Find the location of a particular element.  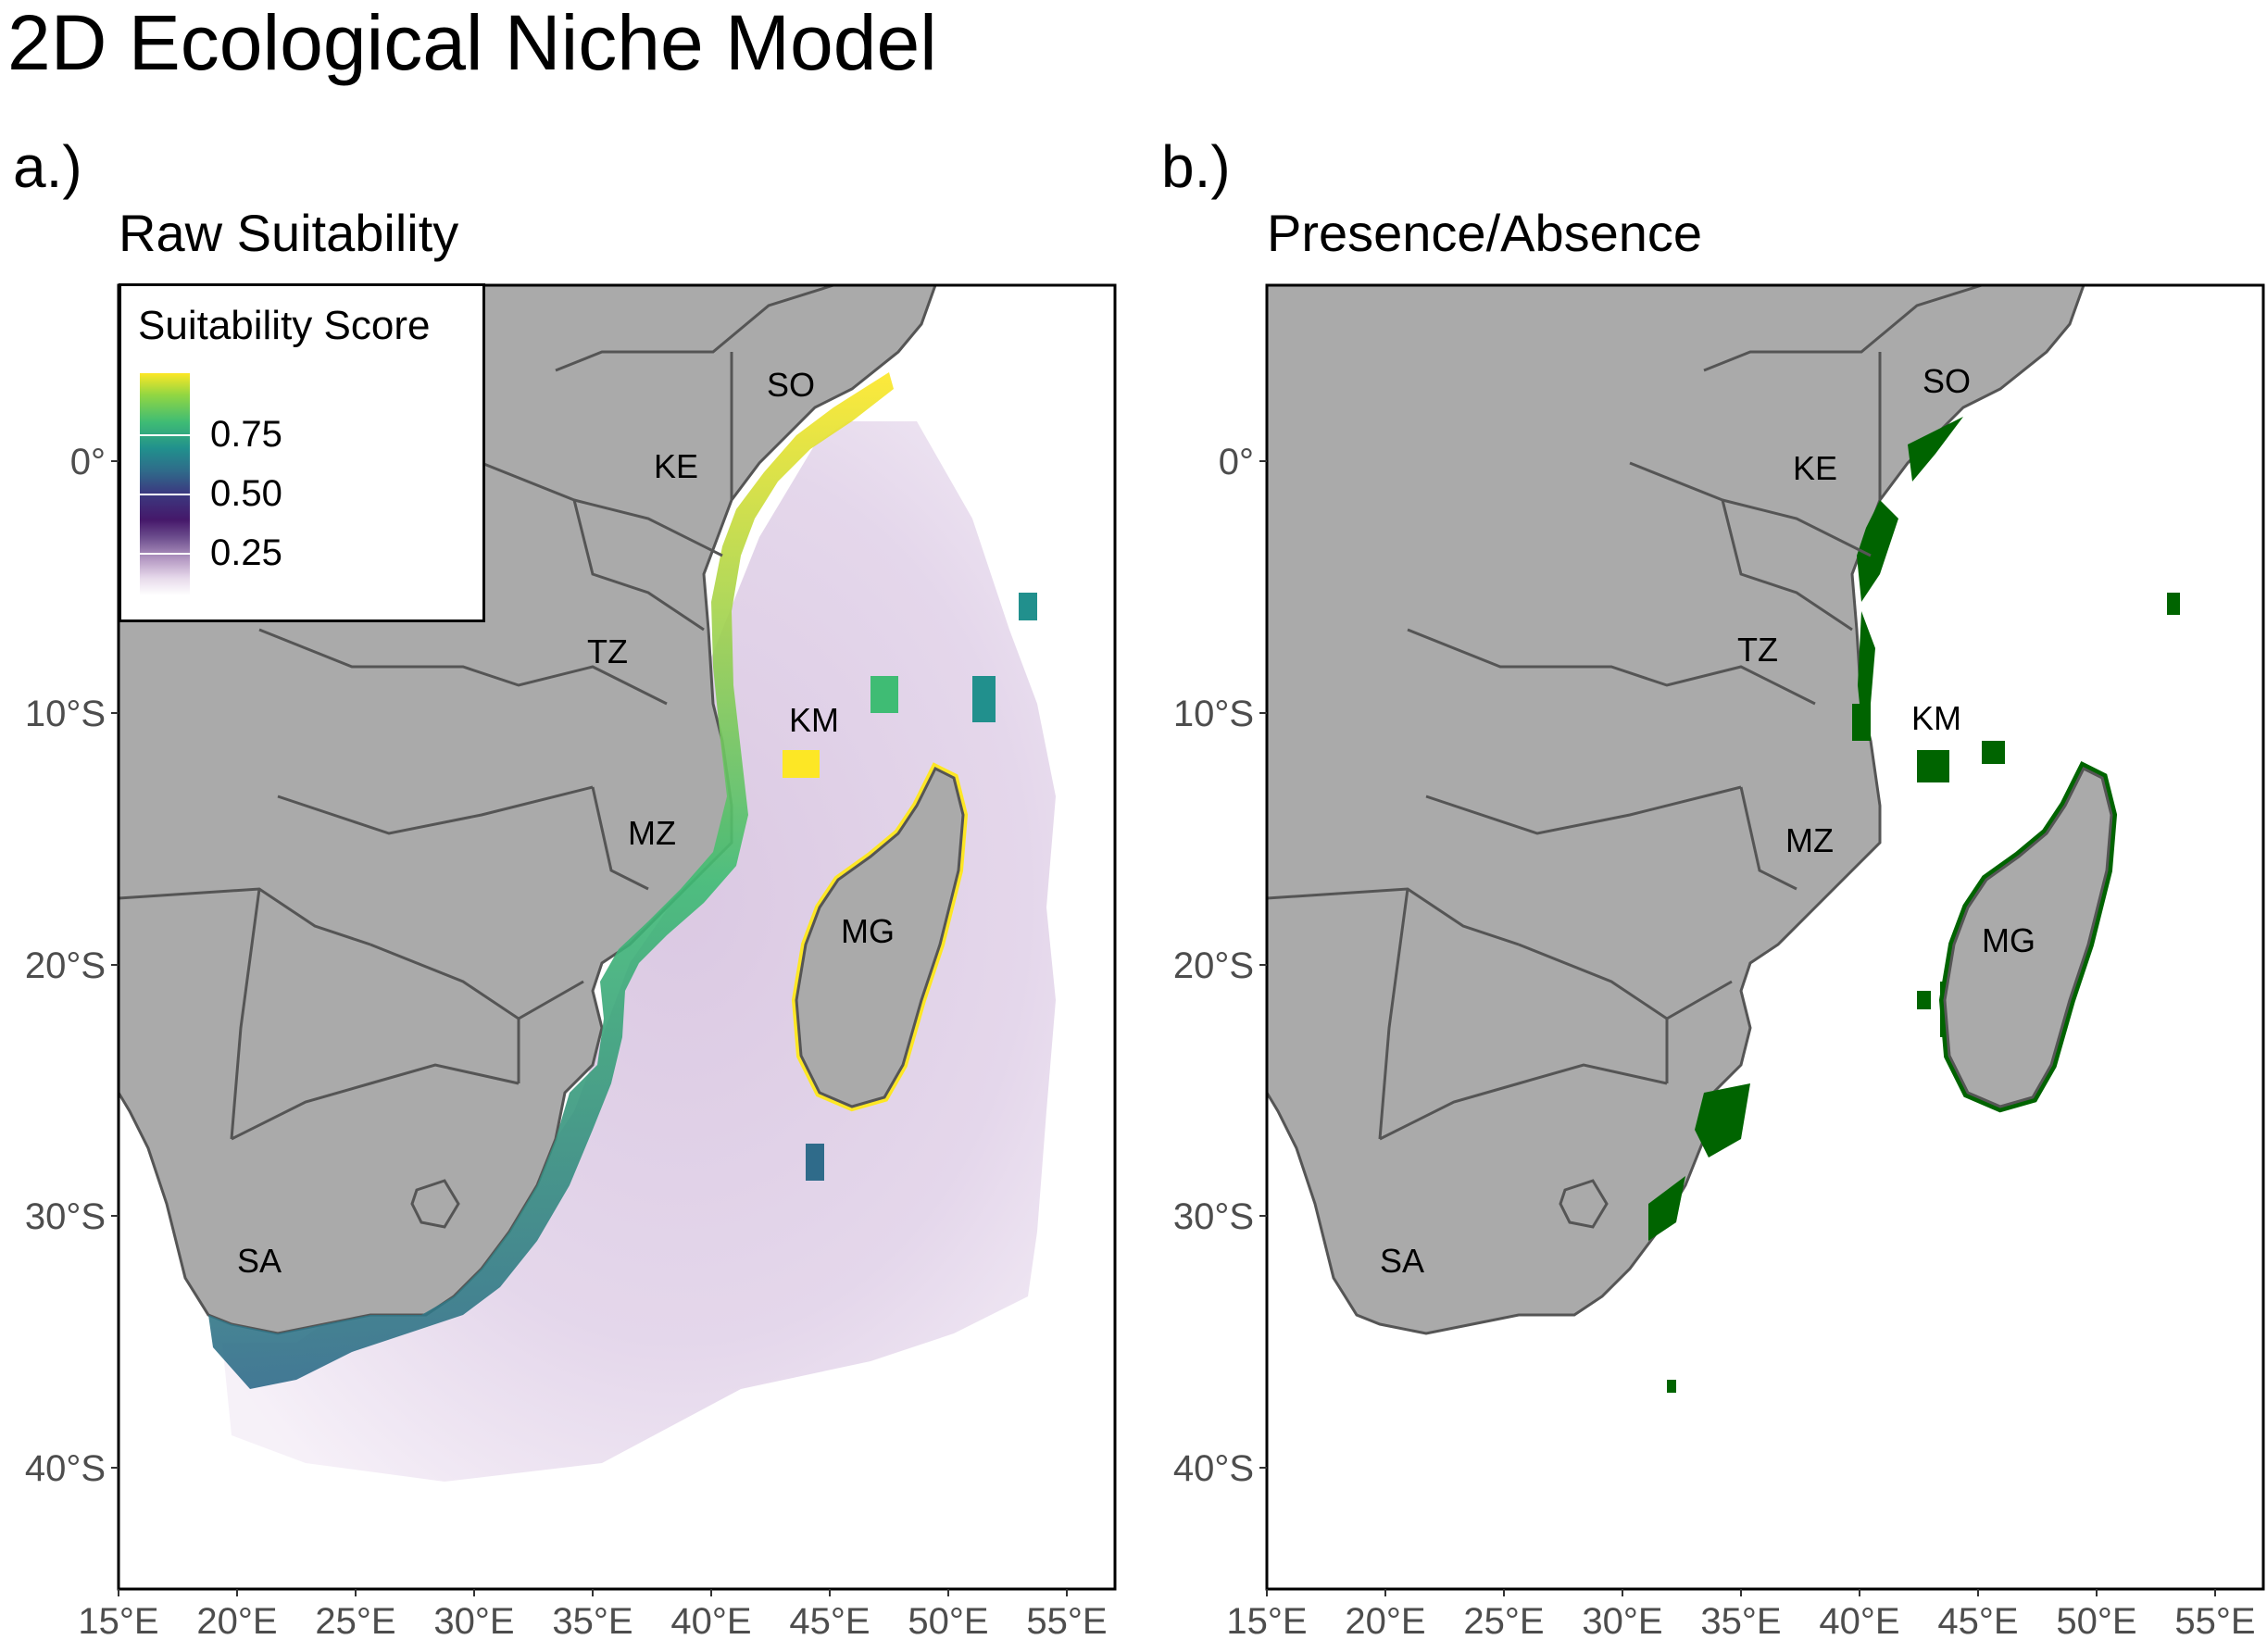

country-label-km: KM is located at coordinates (814, 720).